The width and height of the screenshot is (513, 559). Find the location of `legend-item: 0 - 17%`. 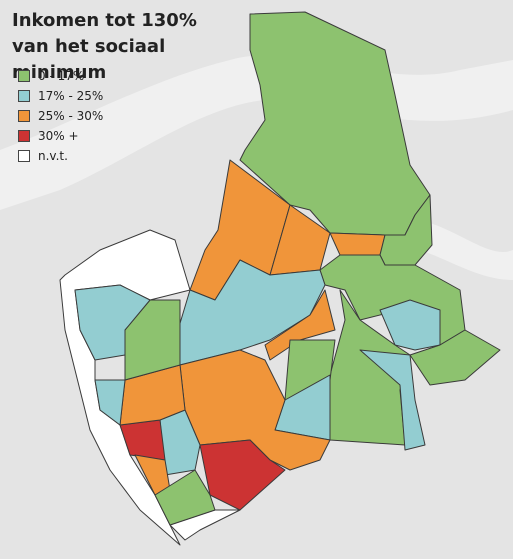

legend-item: 0 - 17% is located at coordinates (60, 76).